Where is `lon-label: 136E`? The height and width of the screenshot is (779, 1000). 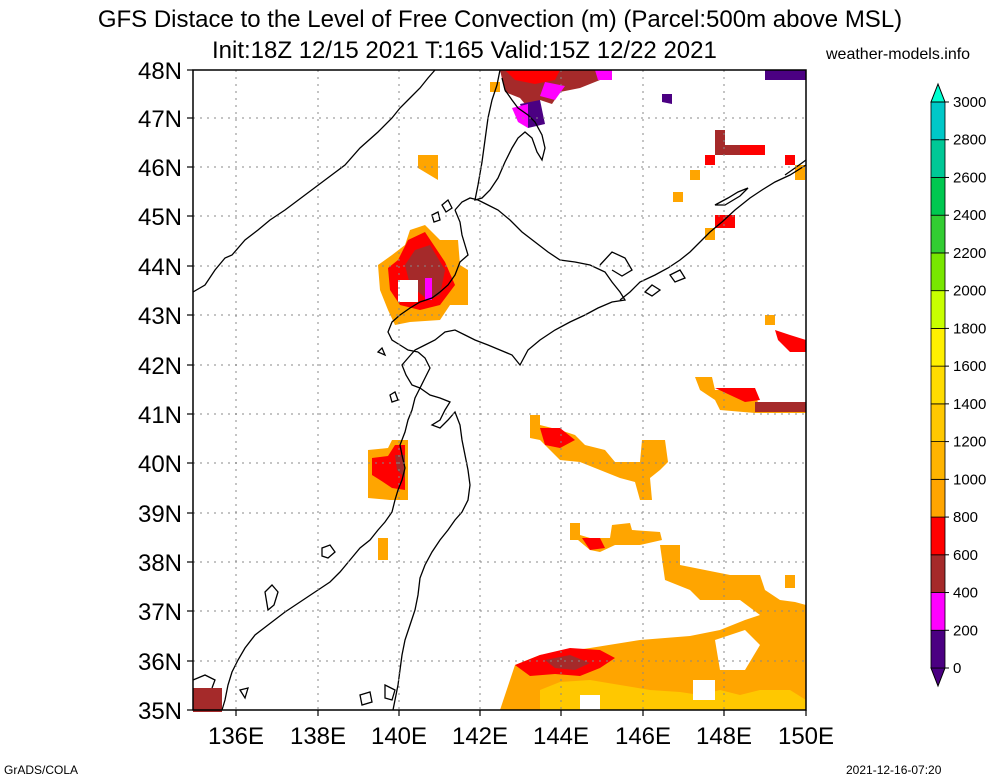
lon-label: 136E is located at coordinates (236, 736).